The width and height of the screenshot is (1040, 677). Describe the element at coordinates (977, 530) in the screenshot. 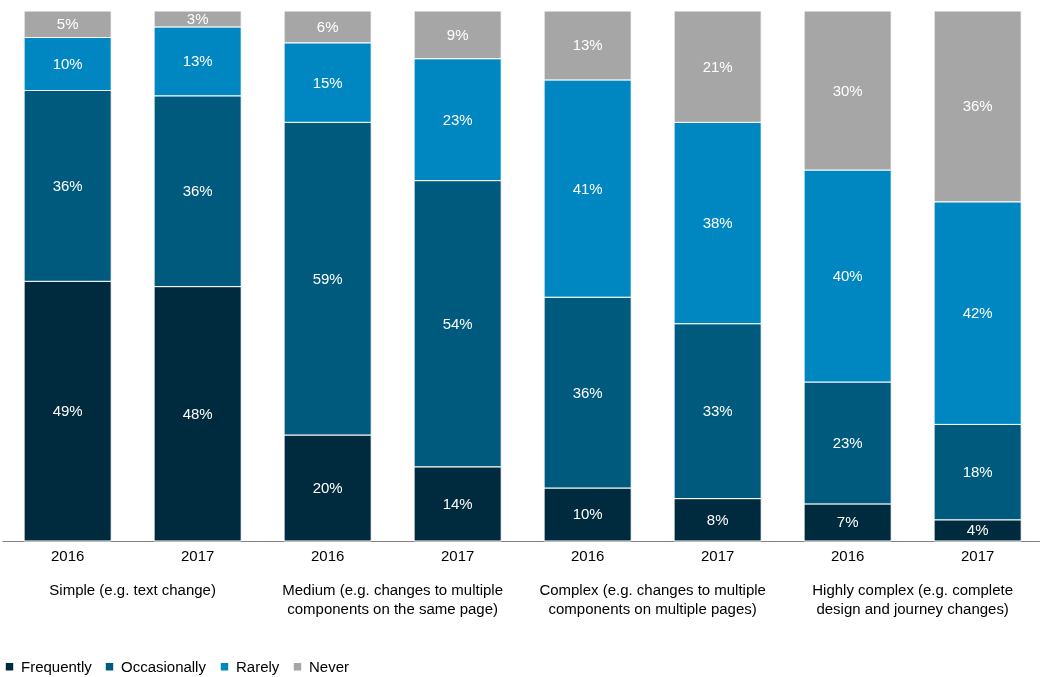

I see `data-label: 4%` at that location.